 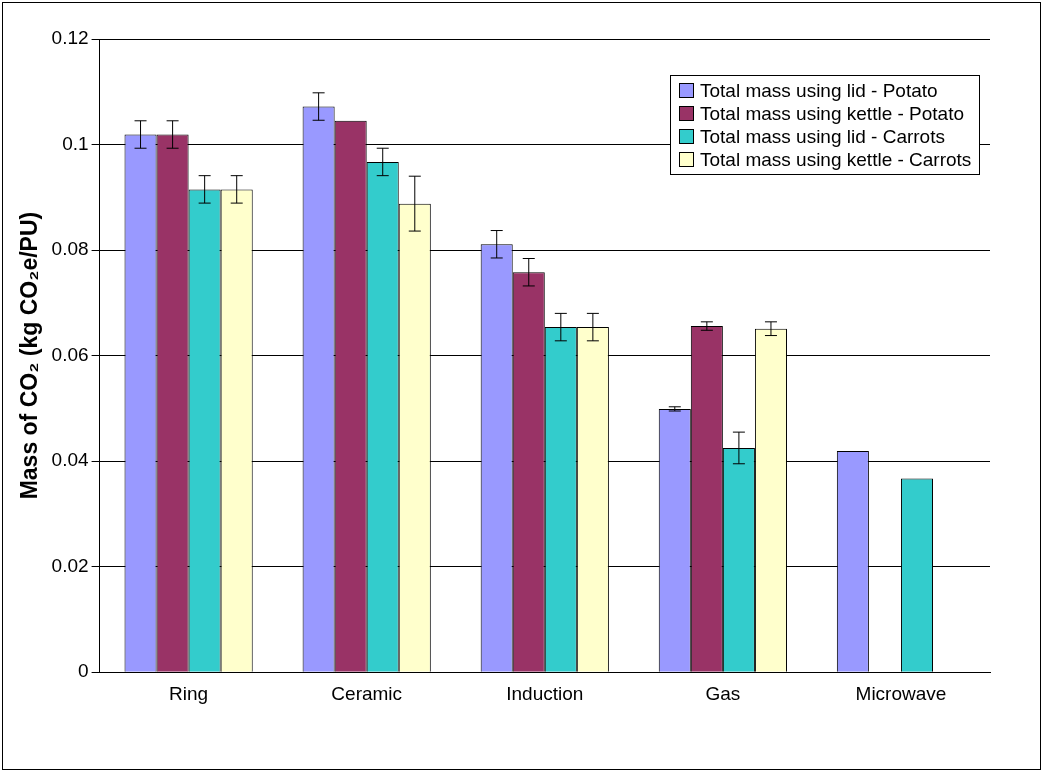 What do you see at coordinates (189, 693) in the screenshot?
I see `x-tick-label: Ring` at bounding box center [189, 693].